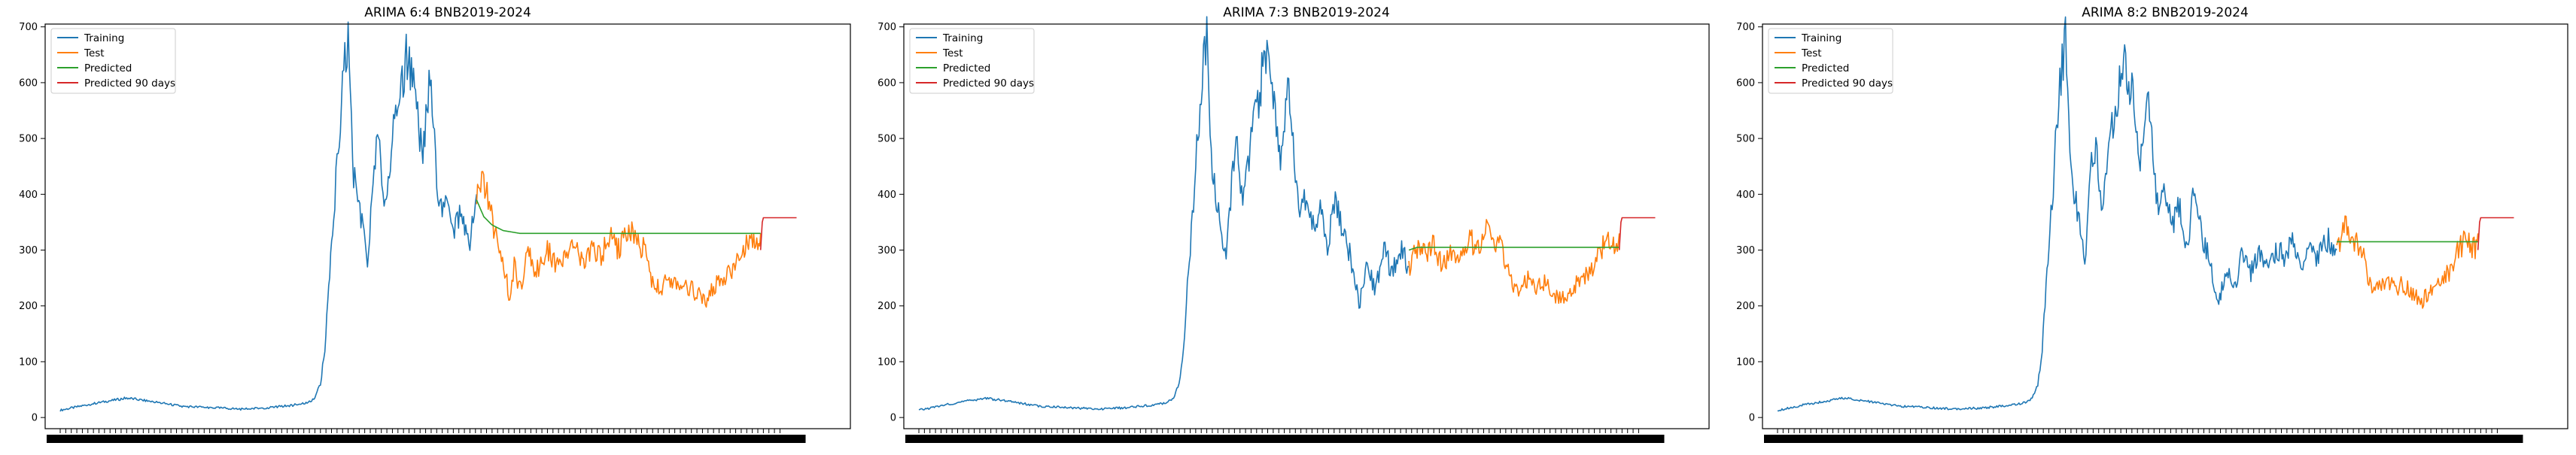 The image size is (2576, 455). Describe the element at coordinates (268, 216) in the screenshot. I see `series-line-training` at that location.